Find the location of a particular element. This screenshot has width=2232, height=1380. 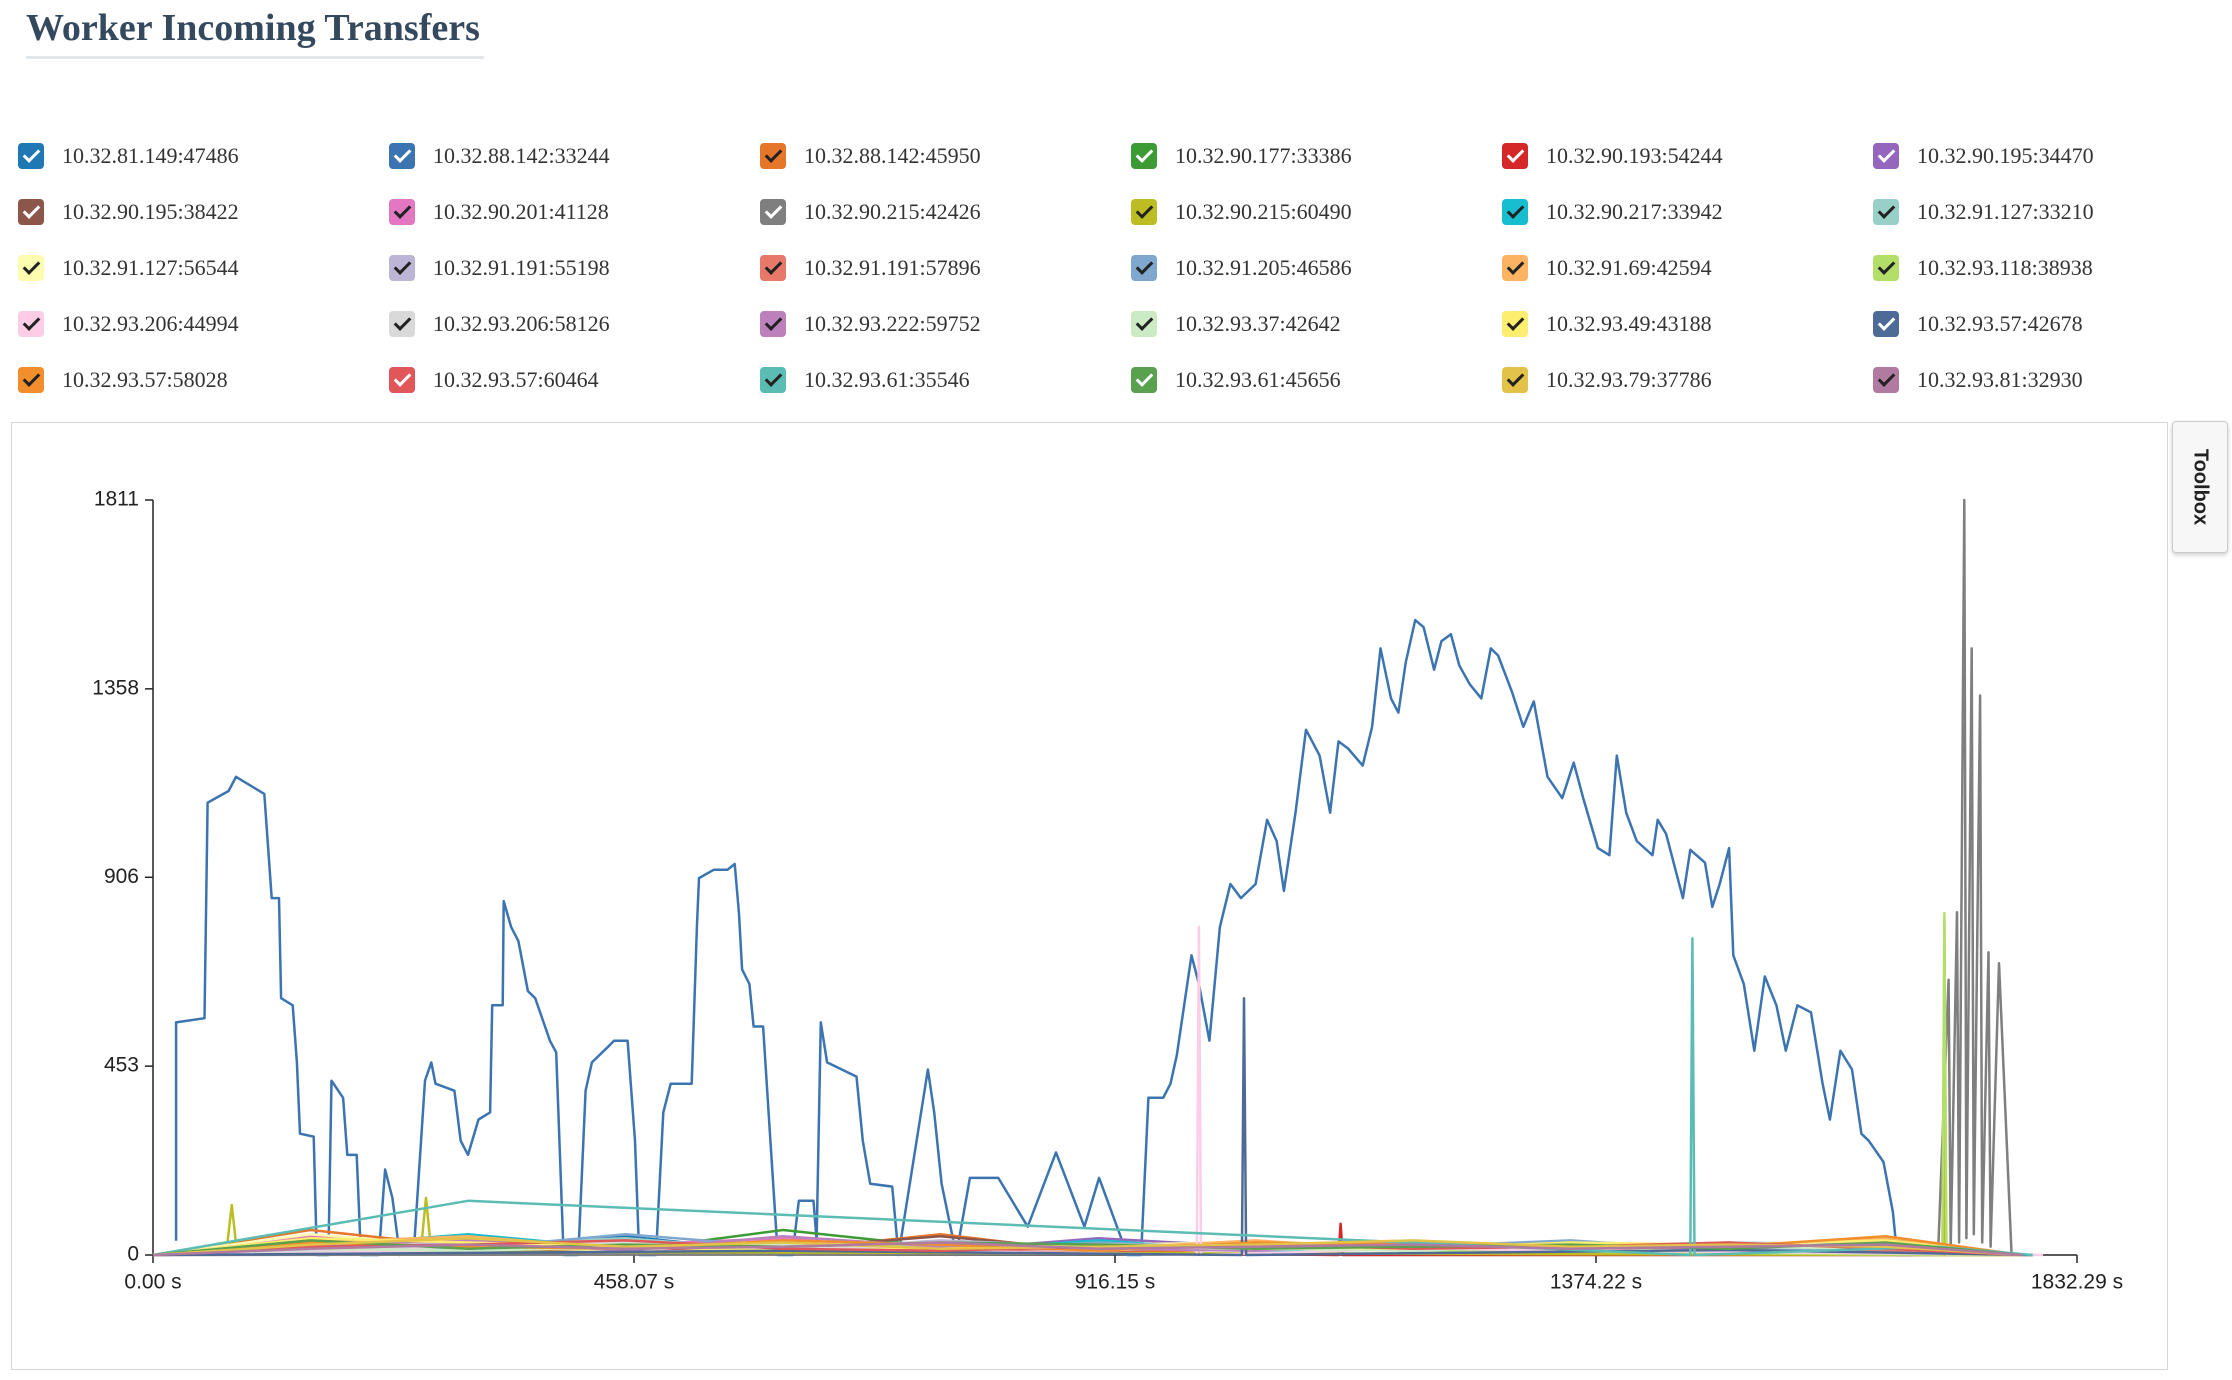

legend-item: 10.32.90.201:41128 is located at coordinates (574, 227).